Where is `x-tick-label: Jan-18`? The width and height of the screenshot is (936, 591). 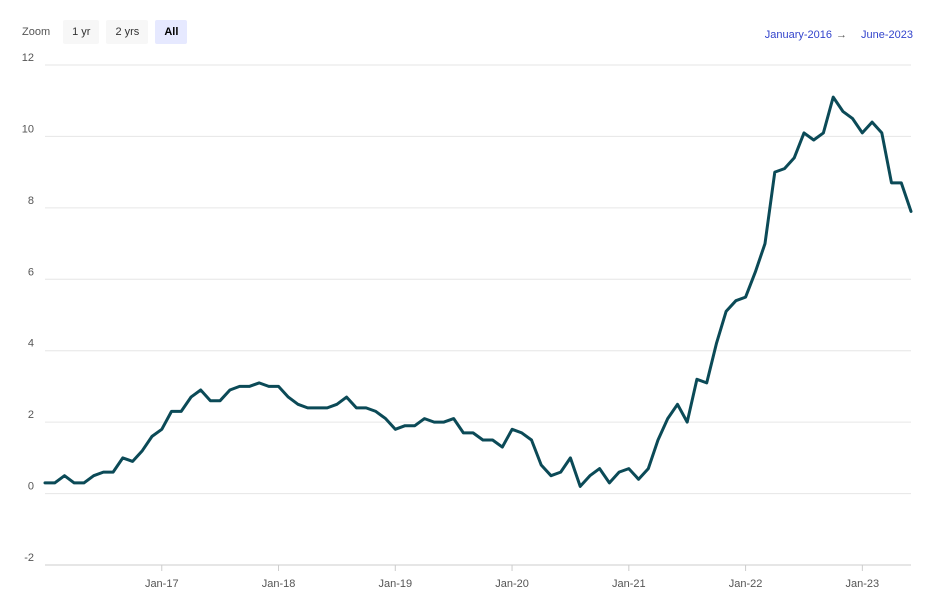 x-tick-label: Jan-18 is located at coordinates (279, 584).